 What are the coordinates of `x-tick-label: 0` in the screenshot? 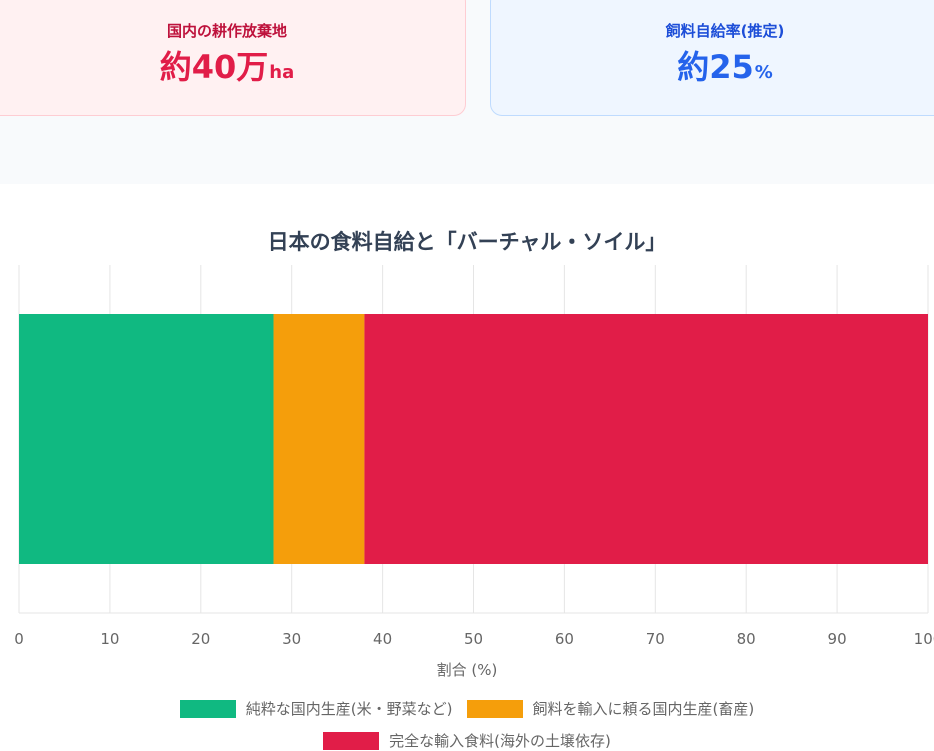 It's located at (19, 639).